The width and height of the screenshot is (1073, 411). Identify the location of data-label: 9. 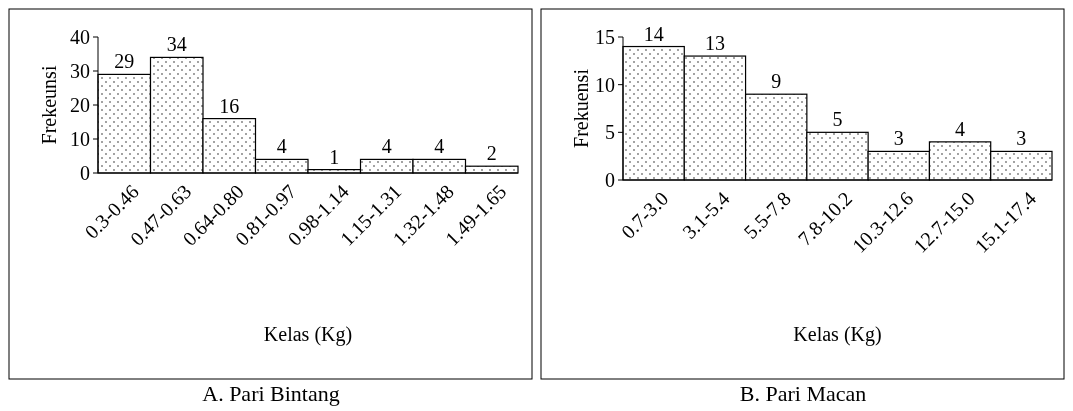
(775, 81).